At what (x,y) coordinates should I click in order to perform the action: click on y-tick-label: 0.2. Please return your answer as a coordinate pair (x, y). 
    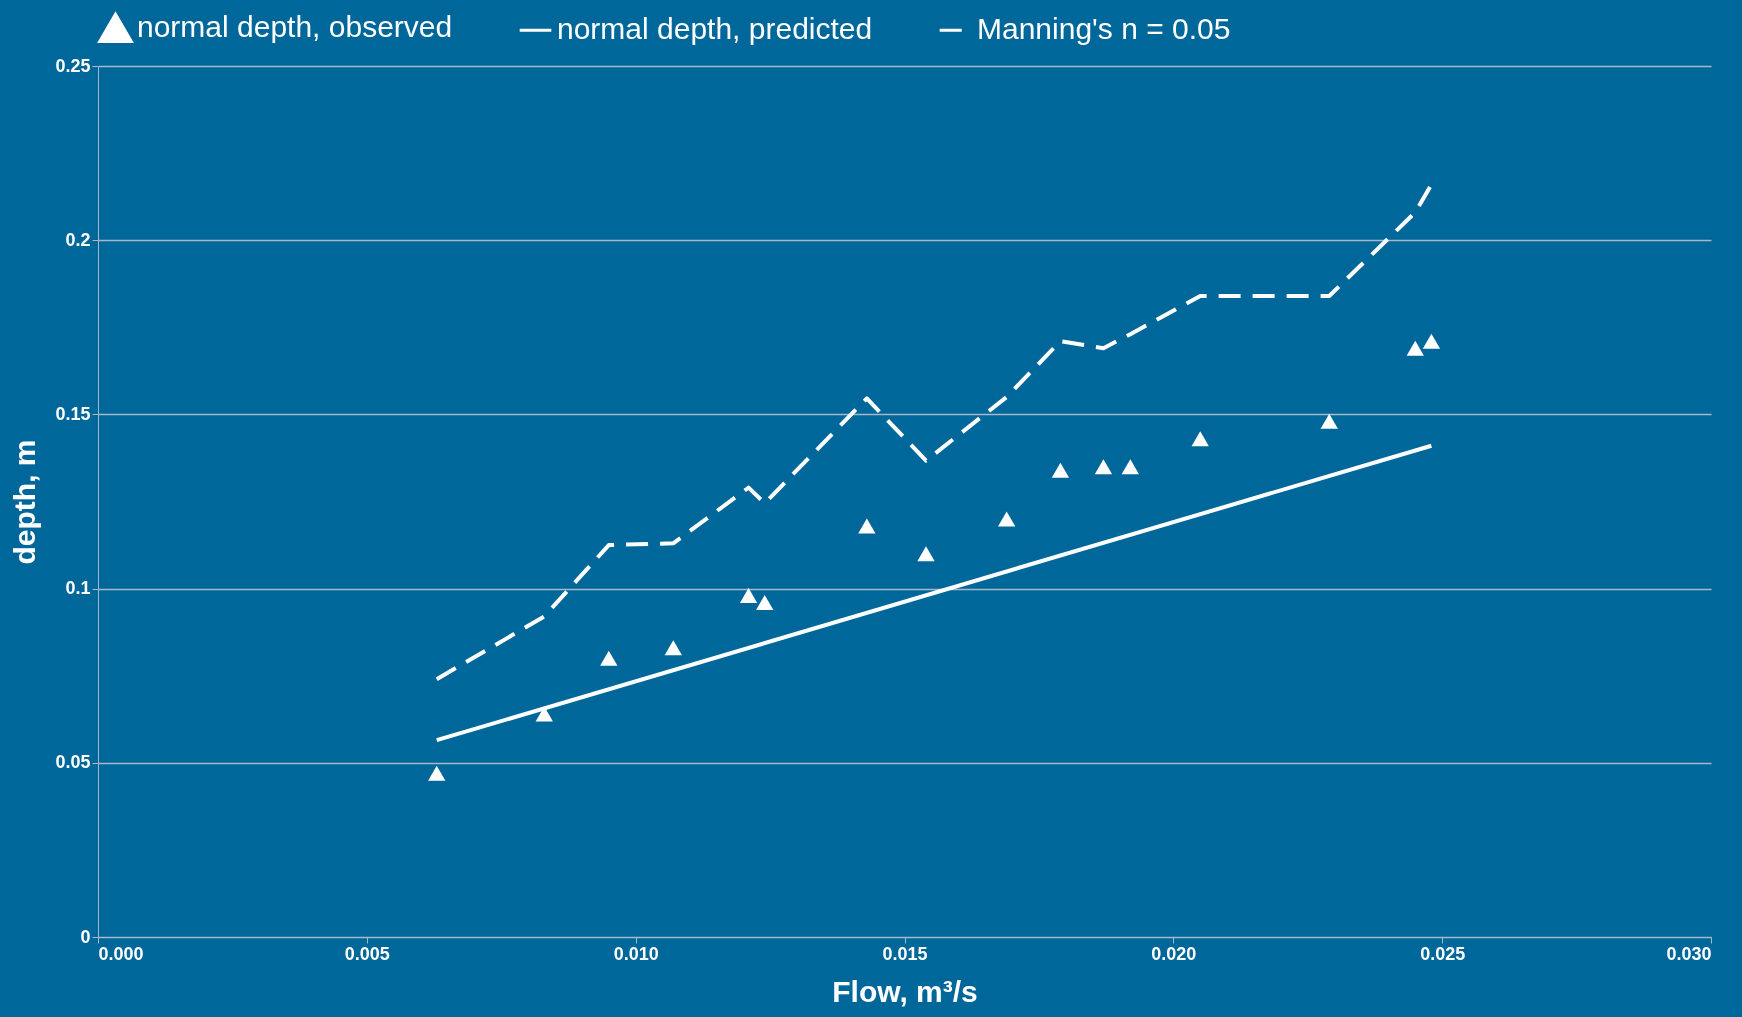
    Looking at the image, I should click on (78, 239).